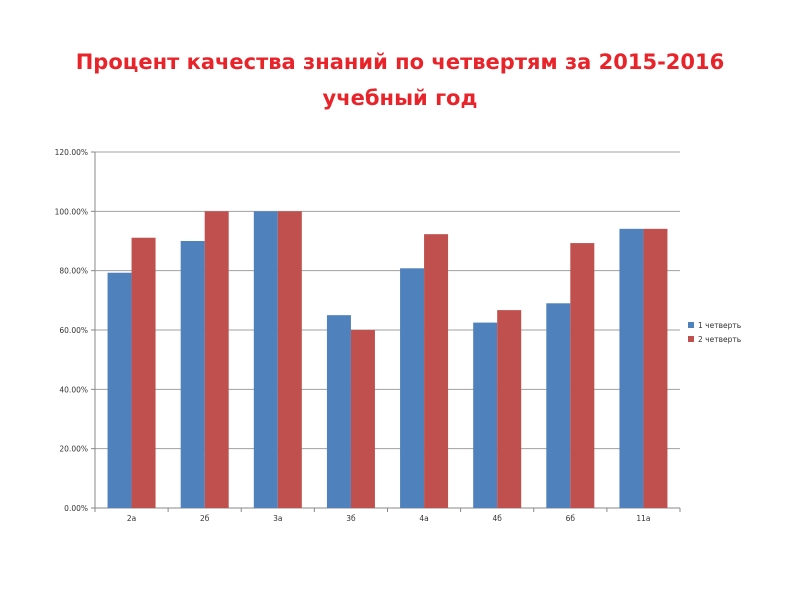 This screenshot has height=600, width=800. Describe the element at coordinates (289, 360) in the screenshot. I see `bar-series-2-3а` at that location.